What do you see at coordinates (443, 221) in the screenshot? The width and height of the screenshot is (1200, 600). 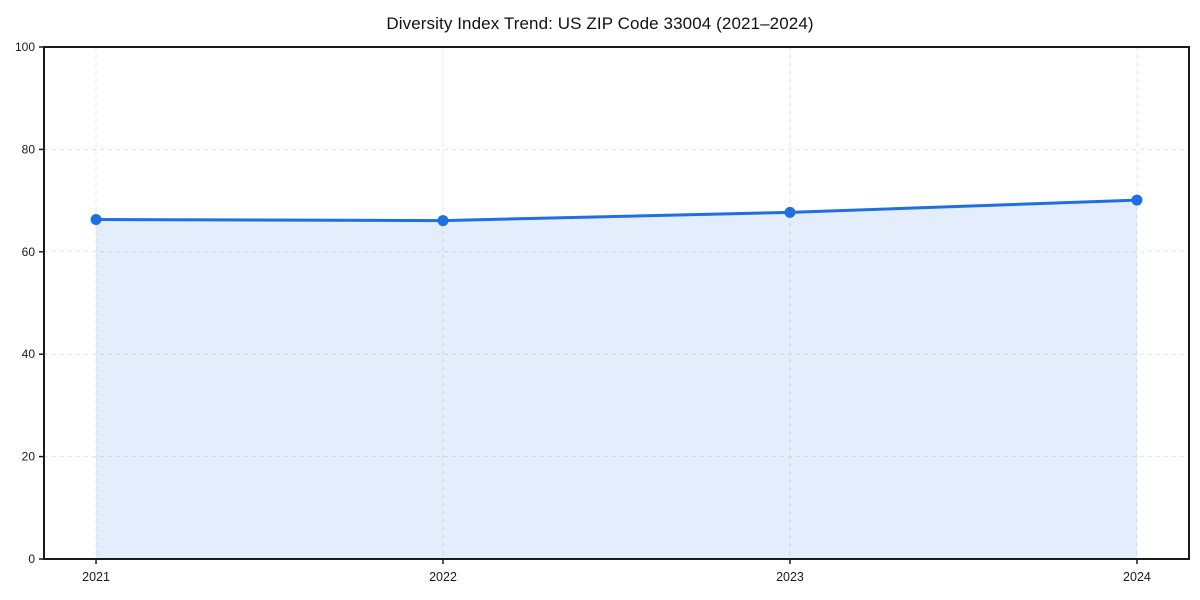 I see `data-point-2022` at bounding box center [443, 221].